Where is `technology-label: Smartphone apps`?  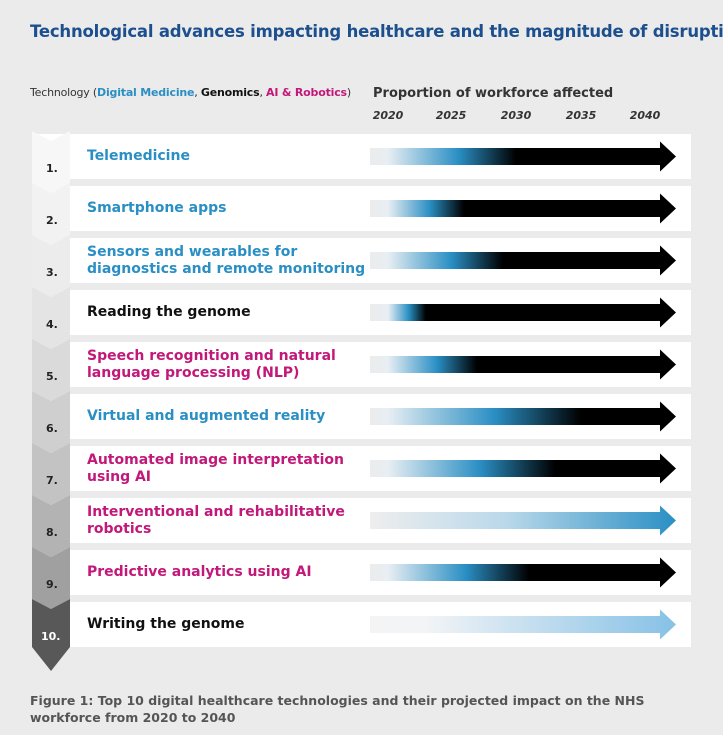
technology-label: Smartphone apps is located at coordinates (157, 208).